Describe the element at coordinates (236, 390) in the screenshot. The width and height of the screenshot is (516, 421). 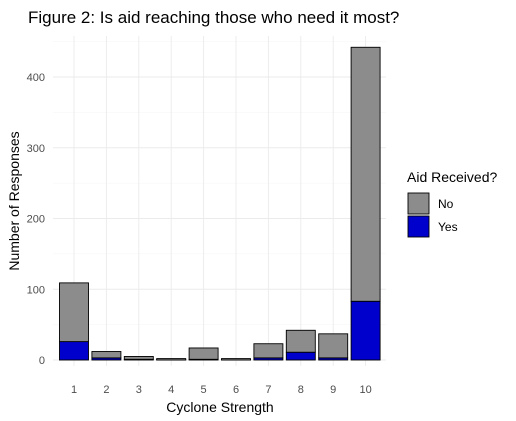
I see `x-tick-label-6: 6` at that location.